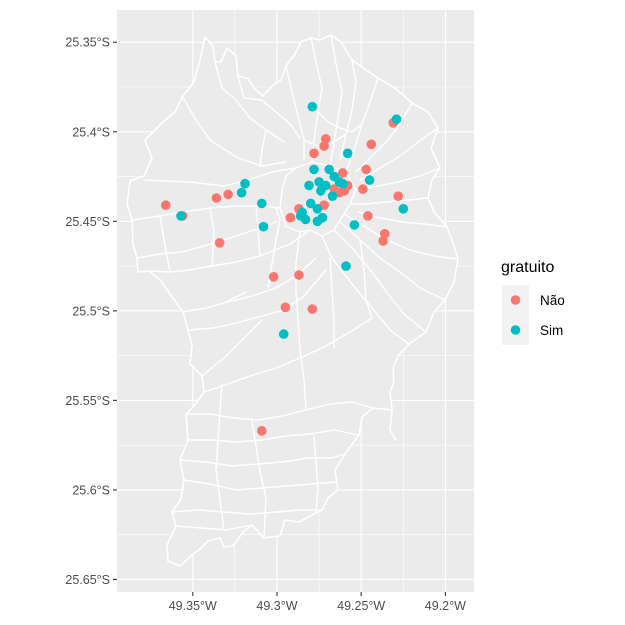  Describe the element at coordinates (91, 490) in the screenshot. I see `y-tick-label: 25.6°S` at that location.